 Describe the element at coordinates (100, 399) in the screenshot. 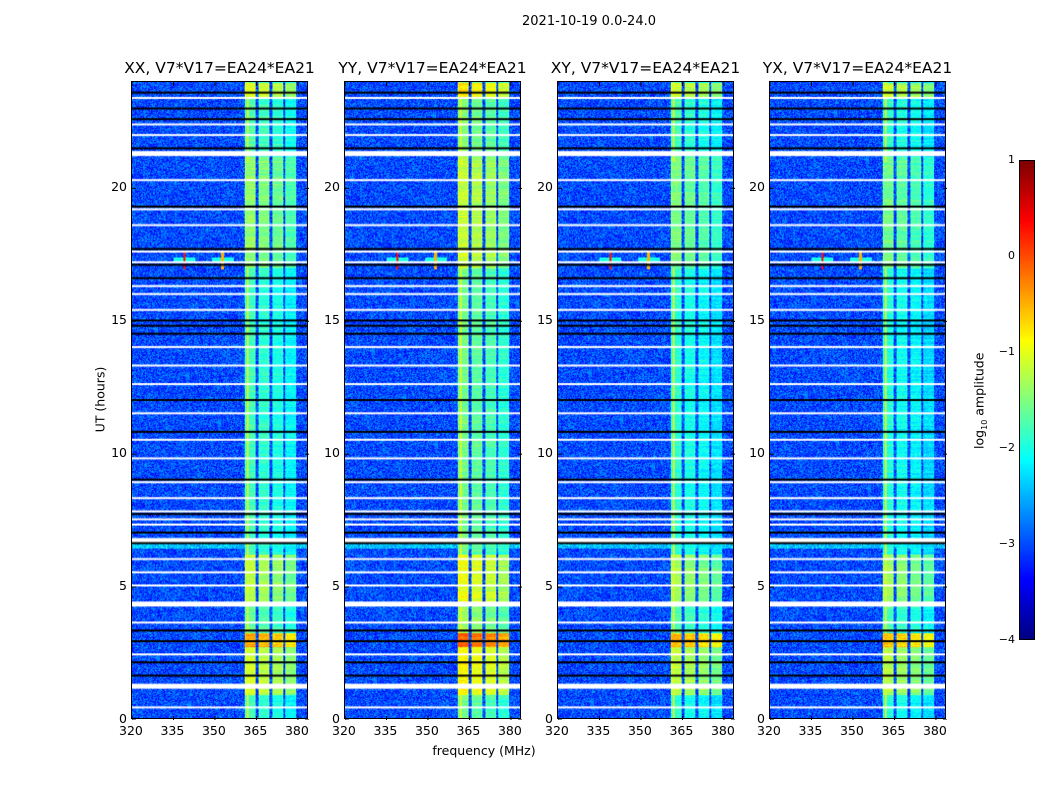

I see `y-axis-label: UT (hours)` at that location.